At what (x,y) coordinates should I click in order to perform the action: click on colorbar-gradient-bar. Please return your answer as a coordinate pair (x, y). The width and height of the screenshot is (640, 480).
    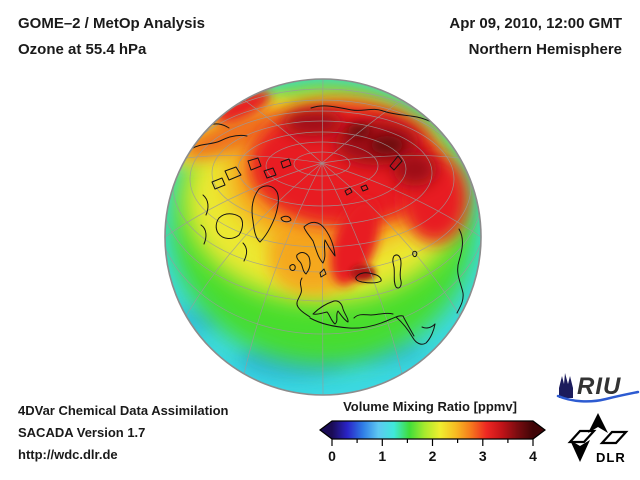
    Looking at the image, I should click on (432, 430).